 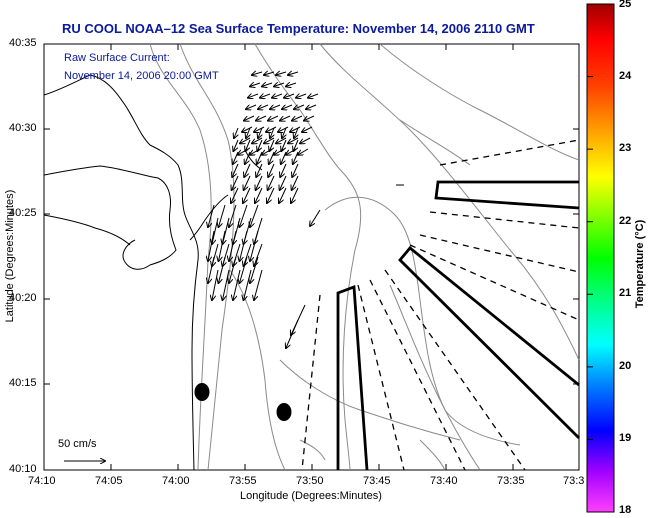 What do you see at coordinates (77, 444) in the screenshot?
I see `scale-label: 50 cm/s` at bounding box center [77, 444].